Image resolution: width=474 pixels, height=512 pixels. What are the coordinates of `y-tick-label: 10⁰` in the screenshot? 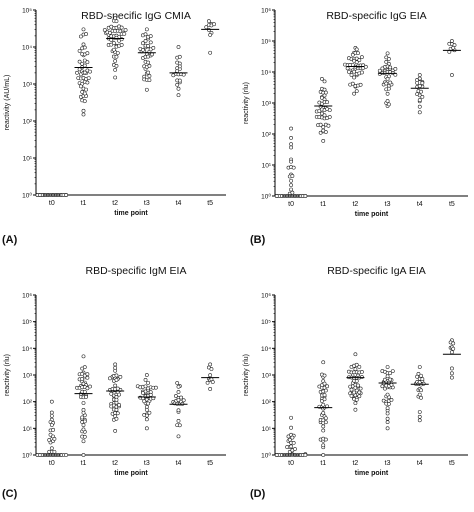 It's located at (27, 456).